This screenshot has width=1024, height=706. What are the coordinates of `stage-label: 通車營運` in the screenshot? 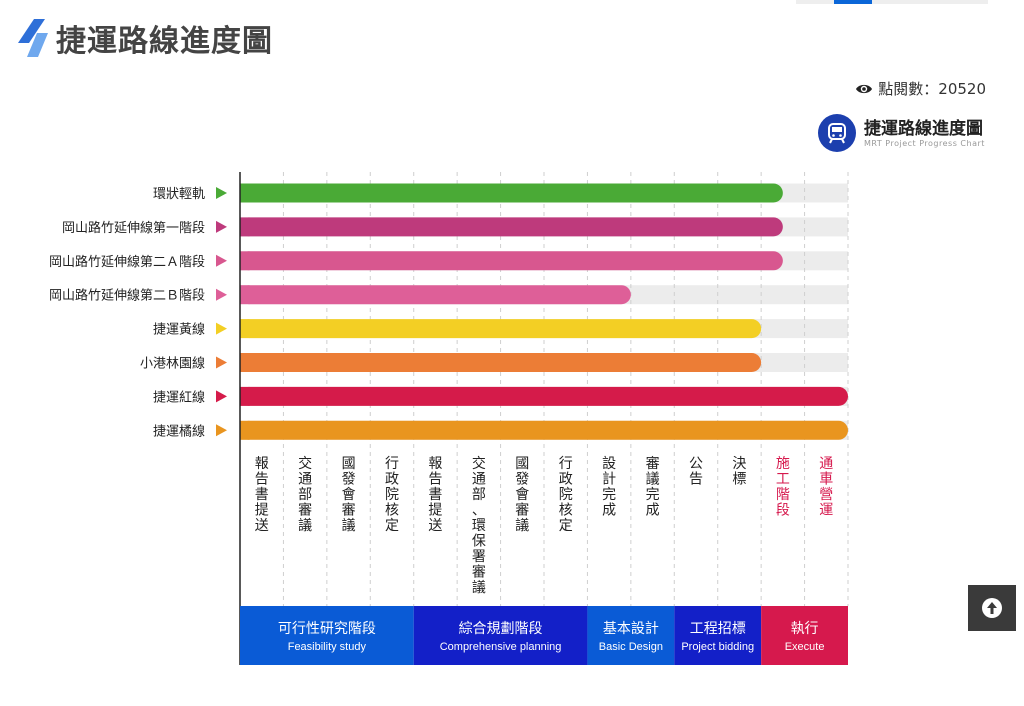 It's located at (826, 487).